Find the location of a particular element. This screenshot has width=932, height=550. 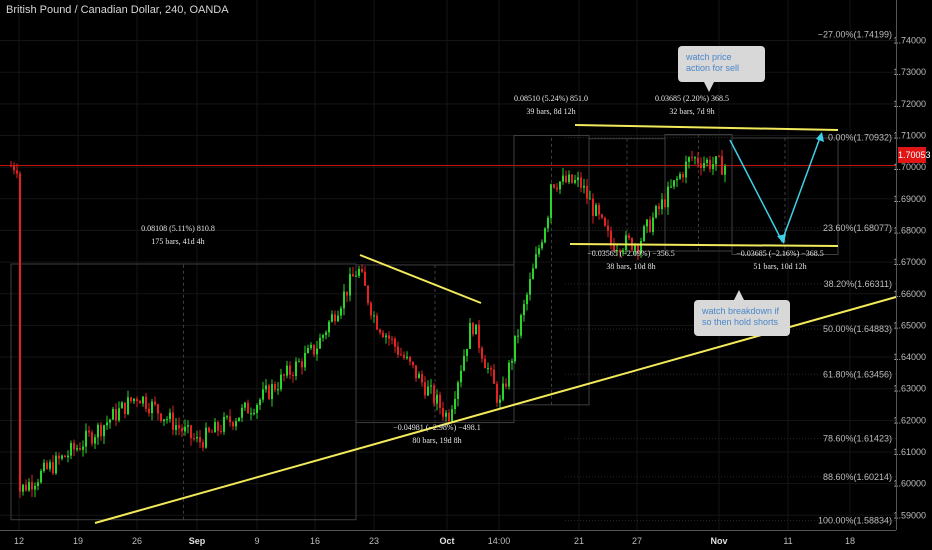

measure-label: 38 bars, 10d 8h is located at coordinates (630, 266).